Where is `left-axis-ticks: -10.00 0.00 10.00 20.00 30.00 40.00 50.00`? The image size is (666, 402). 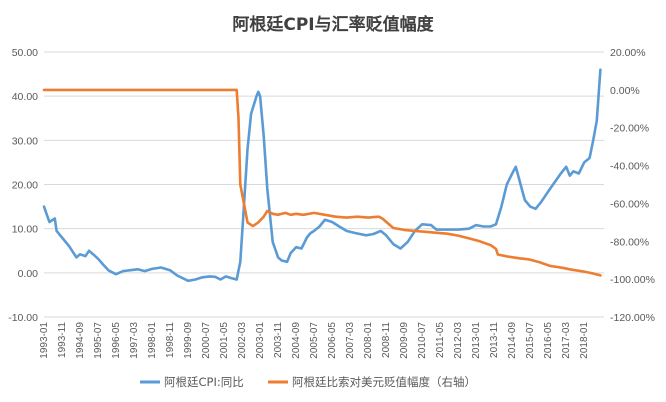
left-axis-ticks: -10.00 0.00 10.00 20.00 30.00 40.00 50.00 is located at coordinates (23, 185).